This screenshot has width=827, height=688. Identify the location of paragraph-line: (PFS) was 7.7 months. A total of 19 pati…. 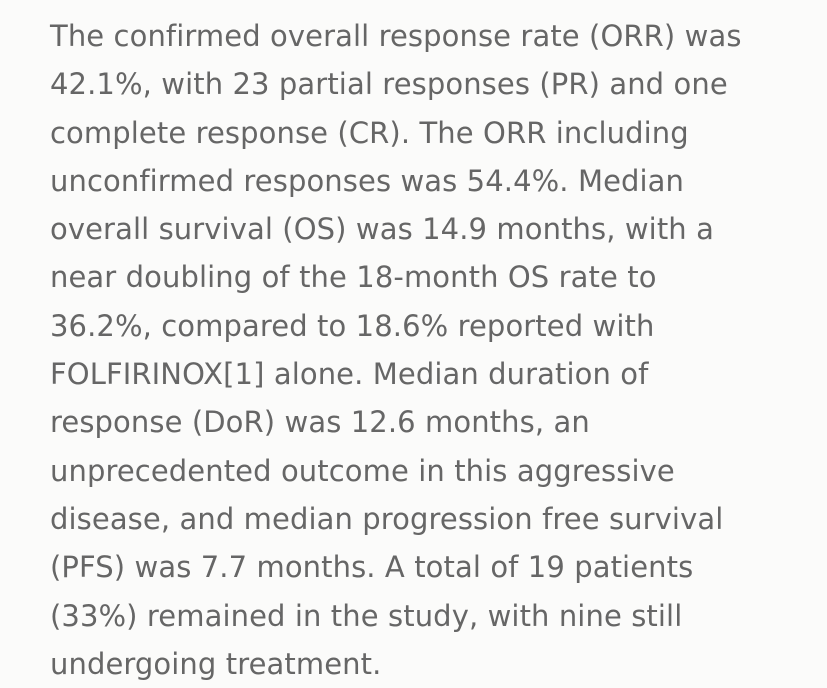
(372, 567).